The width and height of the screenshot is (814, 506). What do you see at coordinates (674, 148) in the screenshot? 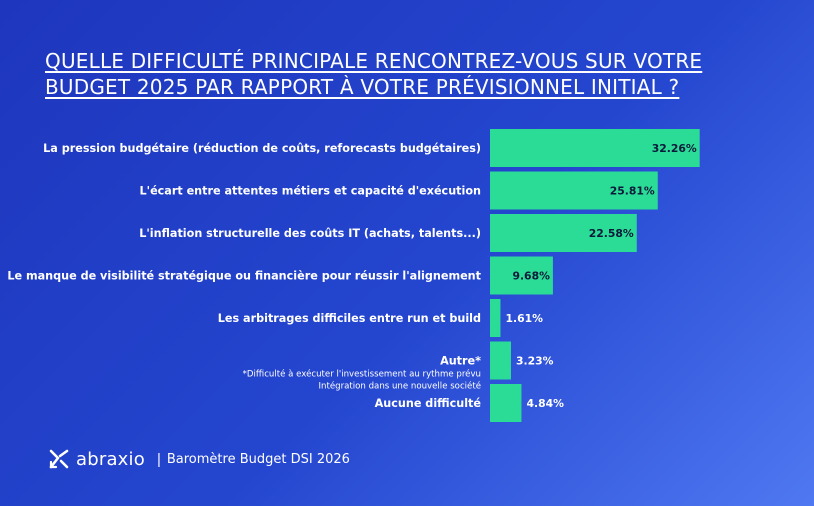
I see `value-label-1: 32.26%` at bounding box center [674, 148].